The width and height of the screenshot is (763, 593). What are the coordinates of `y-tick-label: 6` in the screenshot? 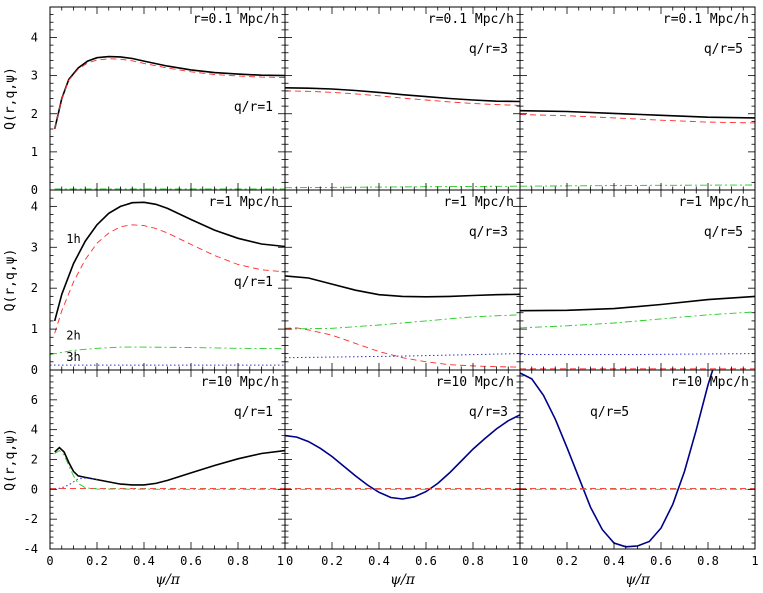 It's located at (34, 400).